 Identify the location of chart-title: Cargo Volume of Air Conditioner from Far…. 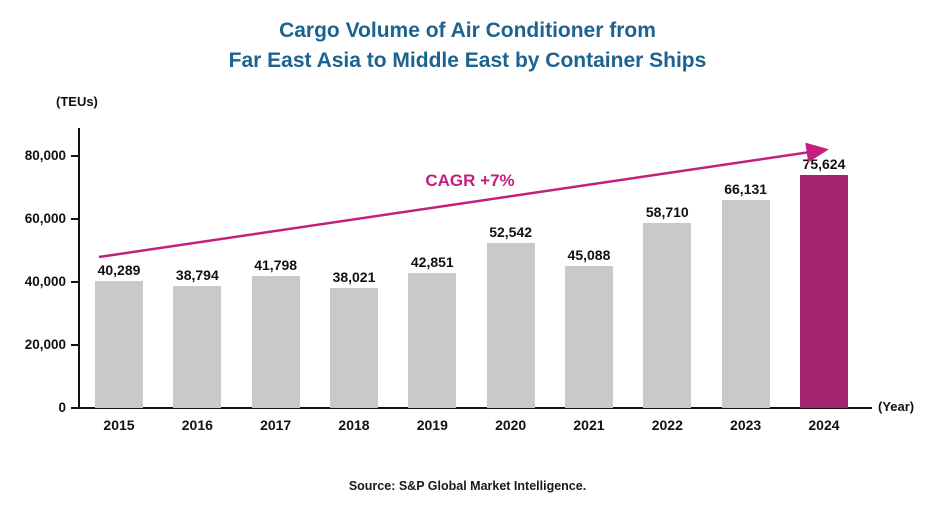
(467, 46).